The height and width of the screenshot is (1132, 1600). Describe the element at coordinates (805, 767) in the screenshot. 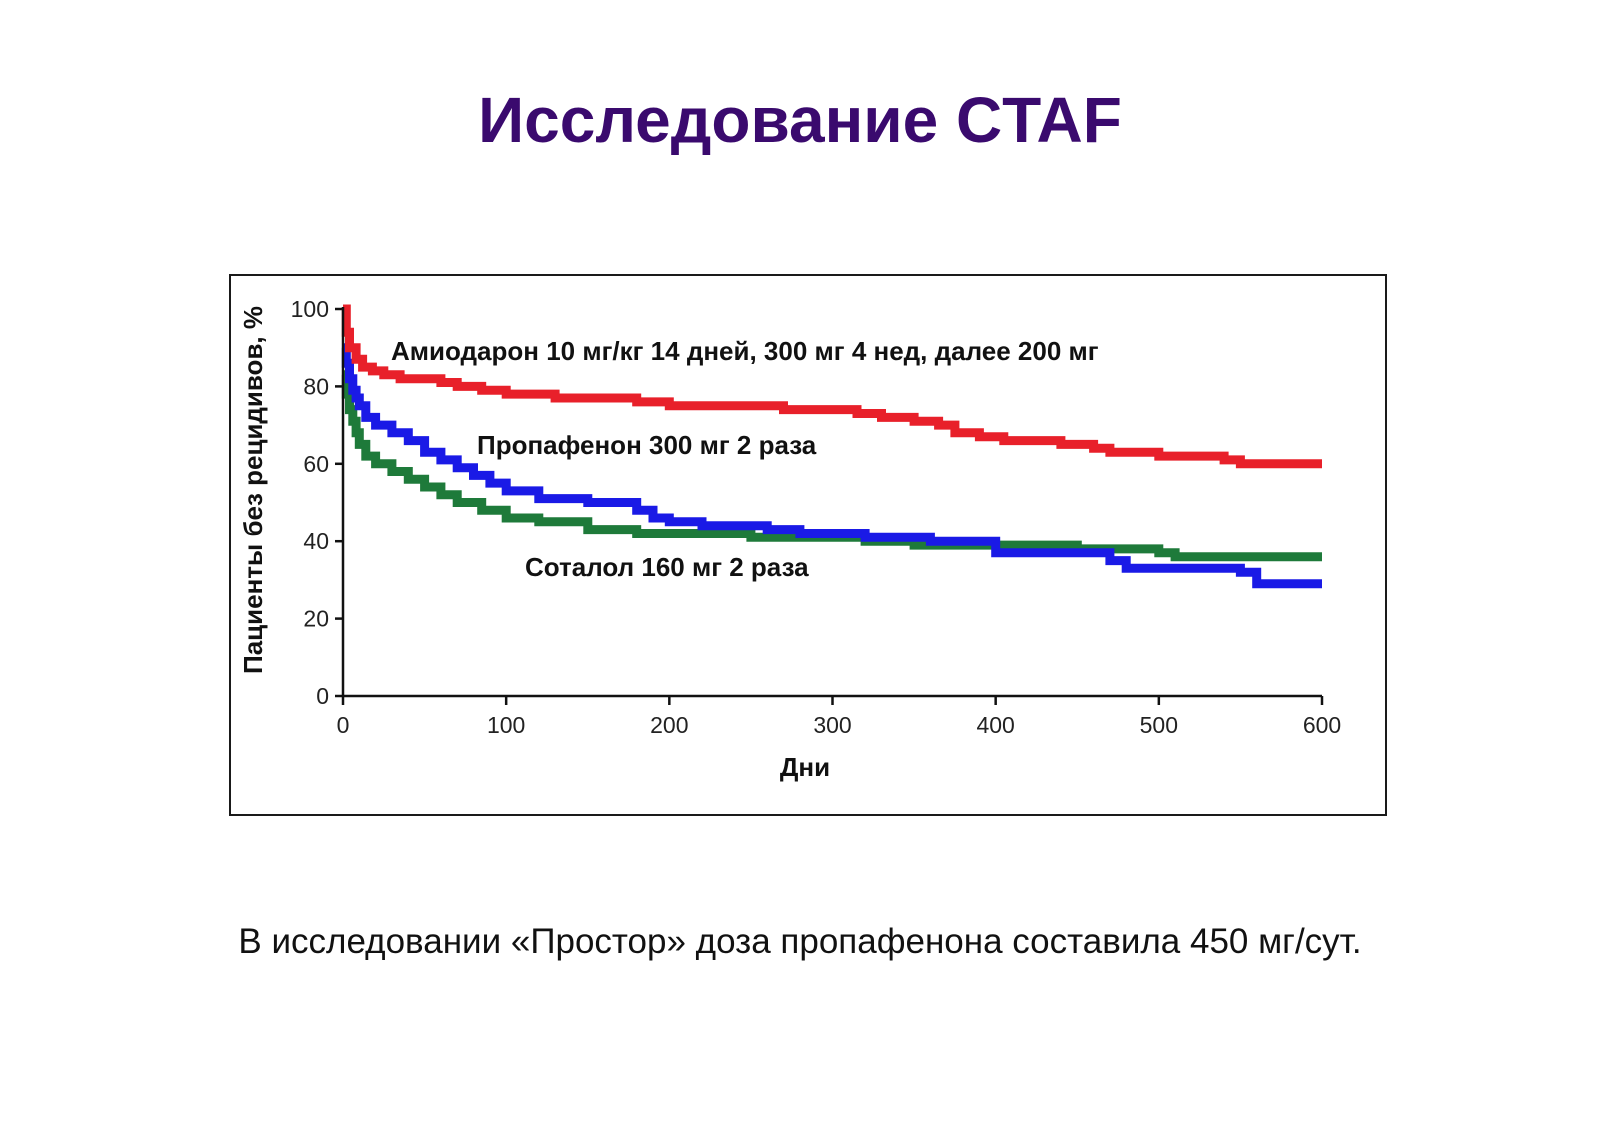

I see `x-axis-title: Дни` at that location.